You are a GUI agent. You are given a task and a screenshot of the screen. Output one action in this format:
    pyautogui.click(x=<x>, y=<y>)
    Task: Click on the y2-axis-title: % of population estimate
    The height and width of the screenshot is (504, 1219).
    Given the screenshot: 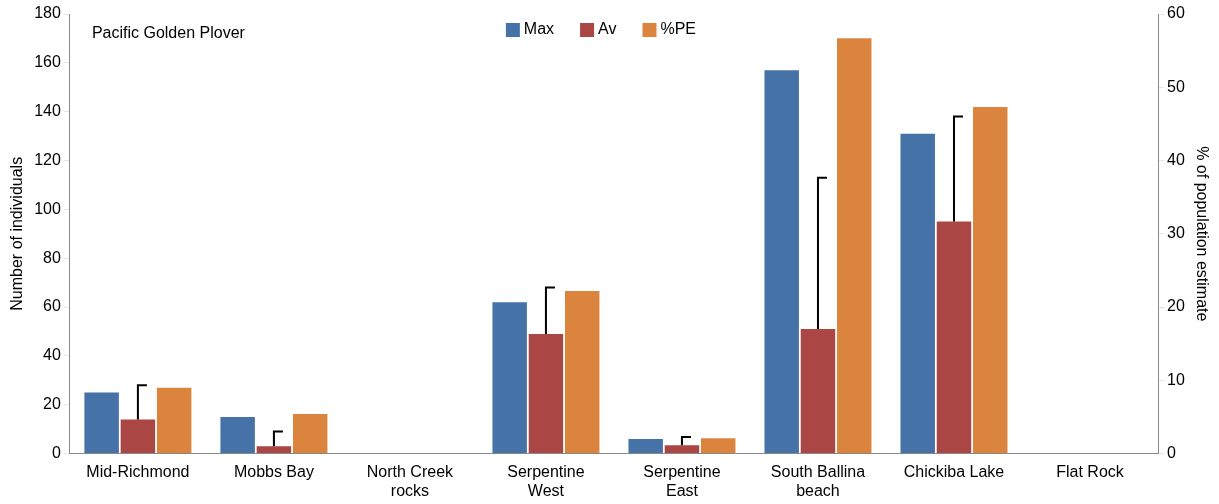 What is the action you would take?
    pyautogui.click(x=1202, y=234)
    